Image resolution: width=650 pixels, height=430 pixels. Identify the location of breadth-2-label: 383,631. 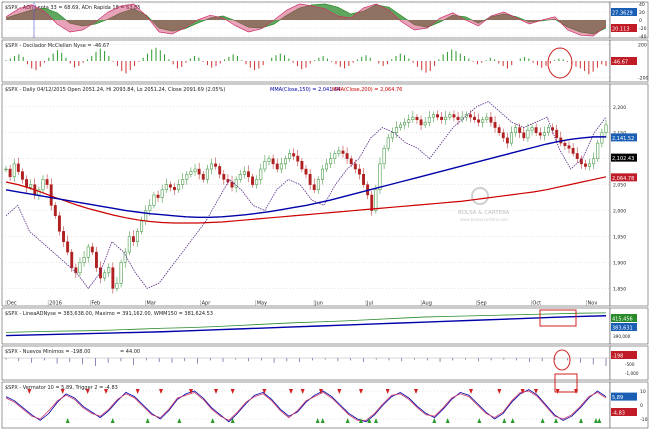
(622, 329).